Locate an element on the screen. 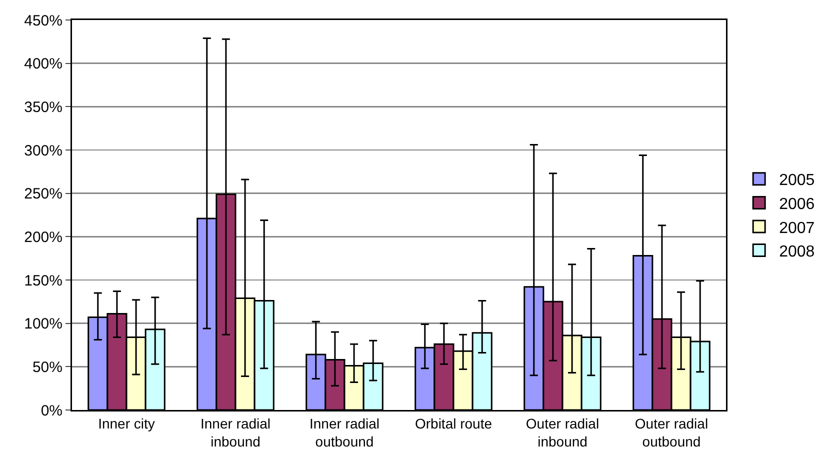  x-tick-label: Outer radial inbound is located at coordinates (563, 432).